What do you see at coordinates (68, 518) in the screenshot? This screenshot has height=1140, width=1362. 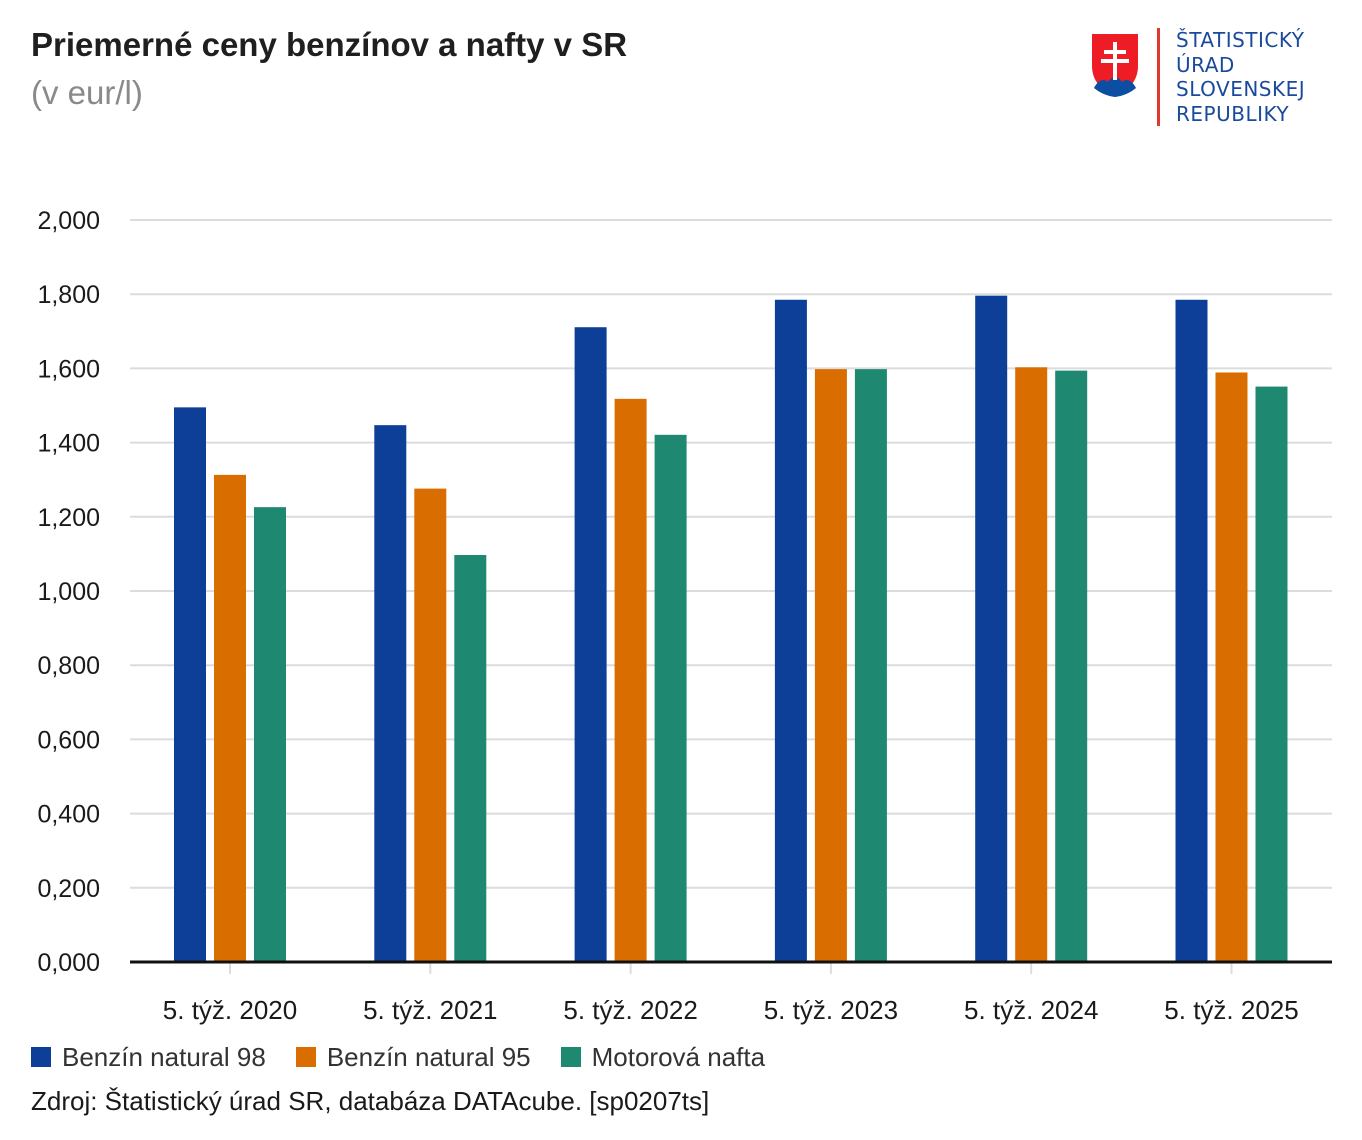 I see `y-tick-label: 1,200` at bounding box center [68, 518].